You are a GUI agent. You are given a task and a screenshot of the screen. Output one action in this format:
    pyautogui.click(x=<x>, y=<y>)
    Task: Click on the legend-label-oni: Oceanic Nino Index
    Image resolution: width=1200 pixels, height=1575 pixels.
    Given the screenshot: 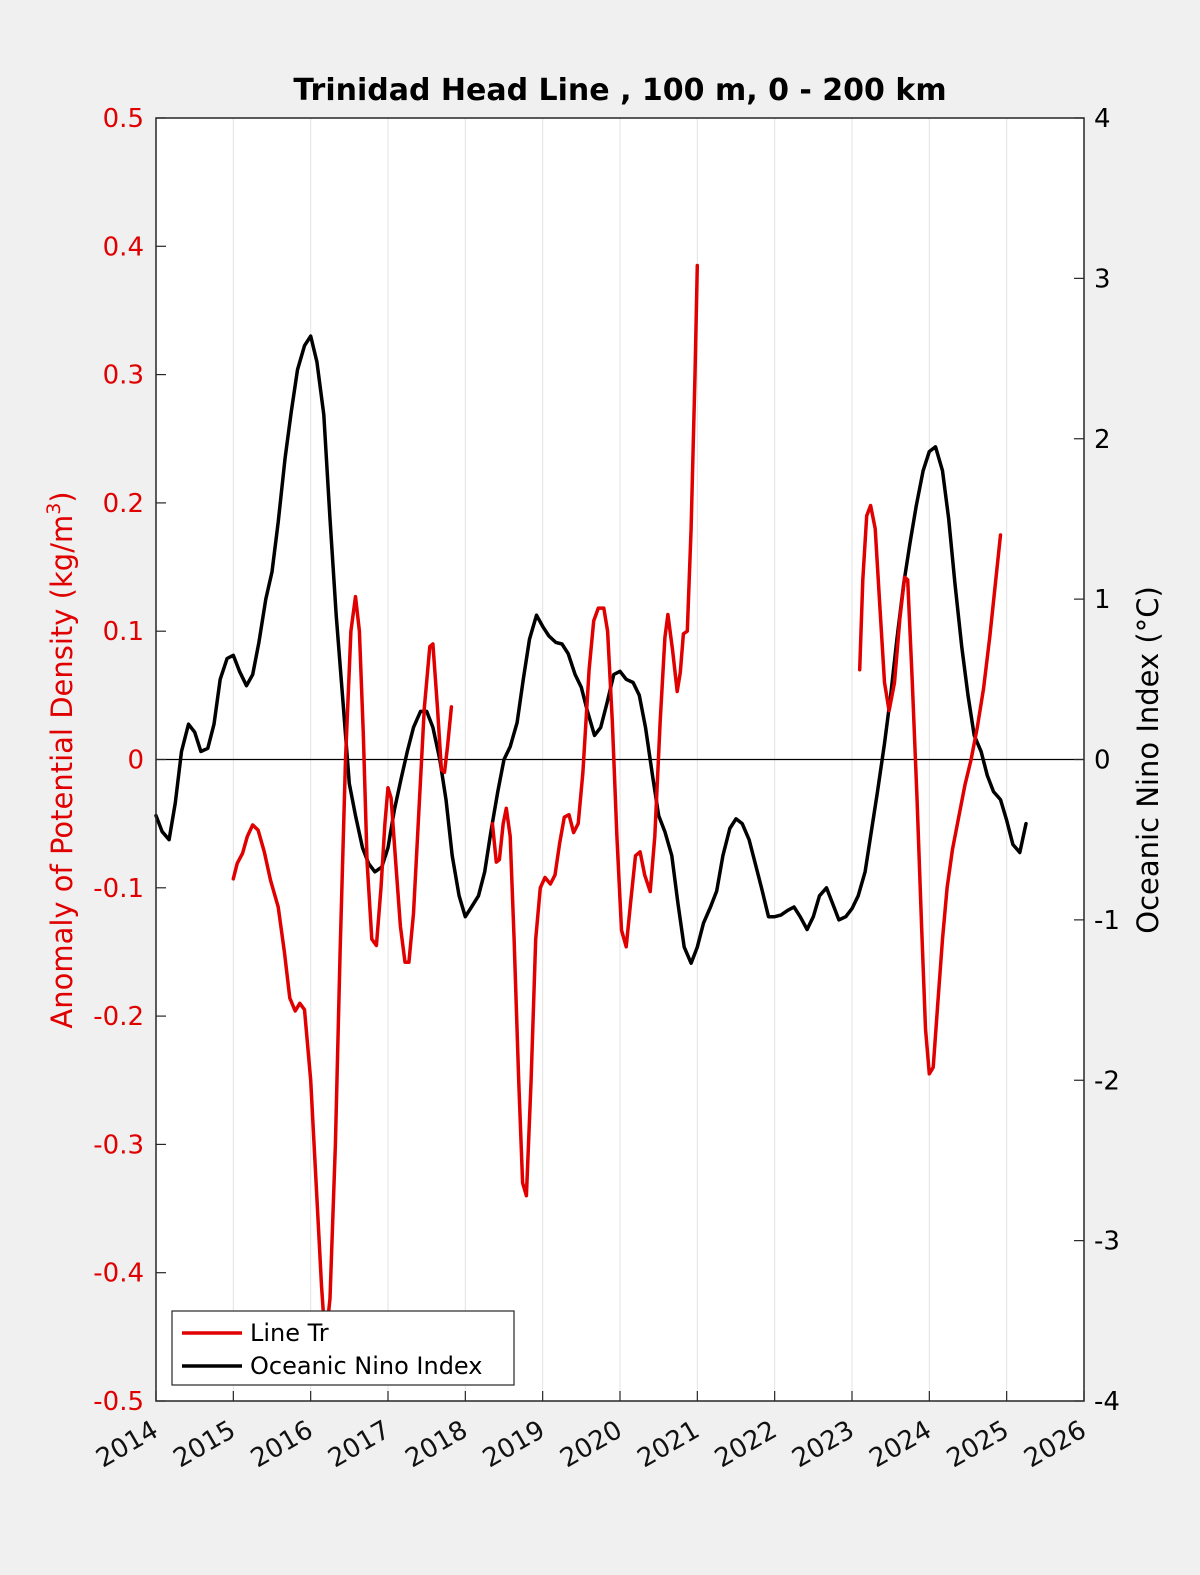 What is the action you would take?
    pyautogui.click(x=366, y=1366)
    